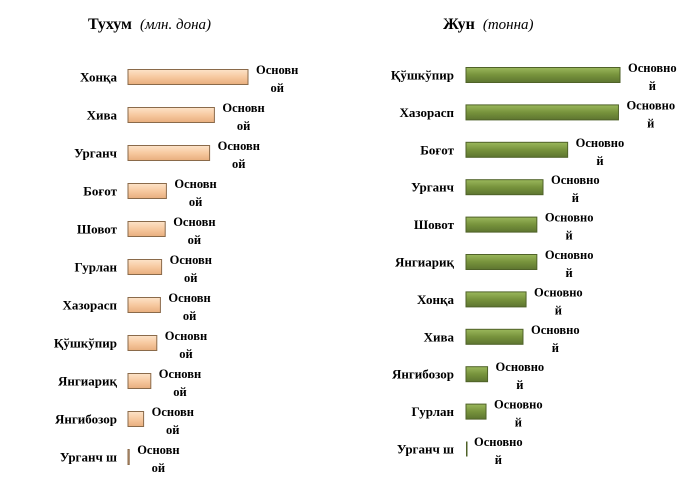 Image resolution: width=685 pixels, height=495 pixels. I want to click on egg-category-label: Қўшкўпир, so click(85, 343).